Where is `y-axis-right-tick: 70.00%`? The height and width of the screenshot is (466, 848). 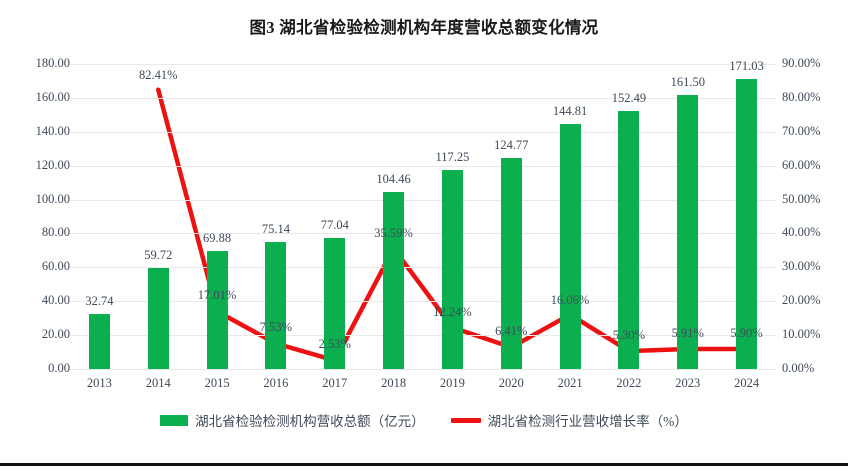
y-axis-right-tick: 70.00% is located at coordinates (801, 130).